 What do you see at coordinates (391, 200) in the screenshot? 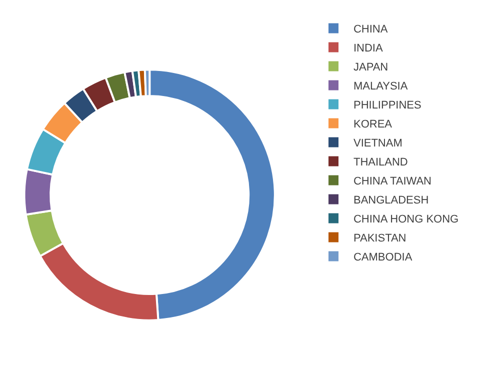
I see `legend-label: BANGLADESH` at bounding box center [391, 200].